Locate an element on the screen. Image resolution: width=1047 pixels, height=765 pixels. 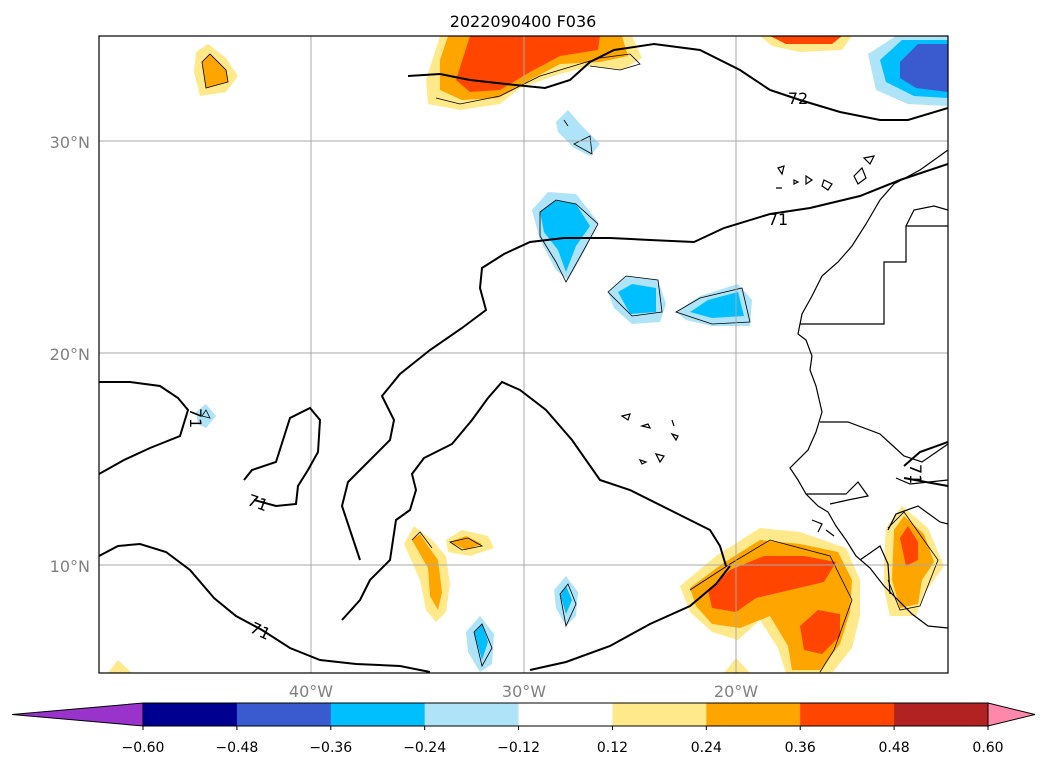
colorbar-boxes is located at coordinates (523, 714).